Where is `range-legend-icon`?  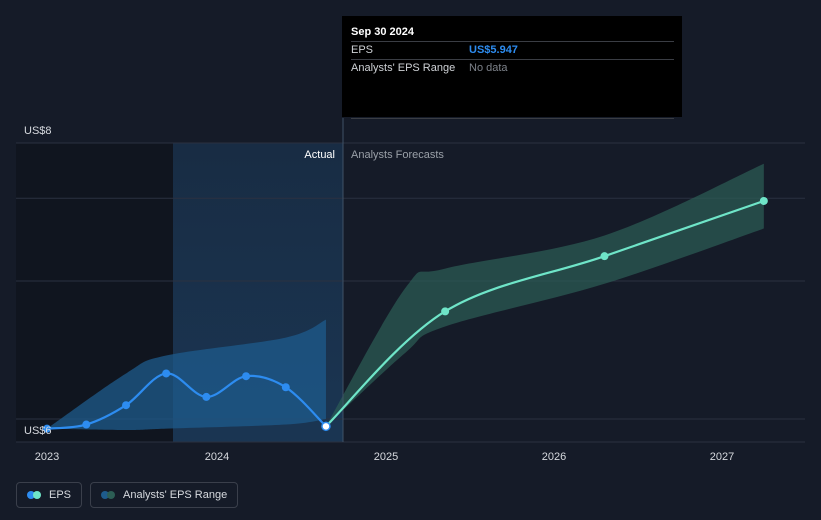
range-legend-icon is located at coordinates (109, 495).